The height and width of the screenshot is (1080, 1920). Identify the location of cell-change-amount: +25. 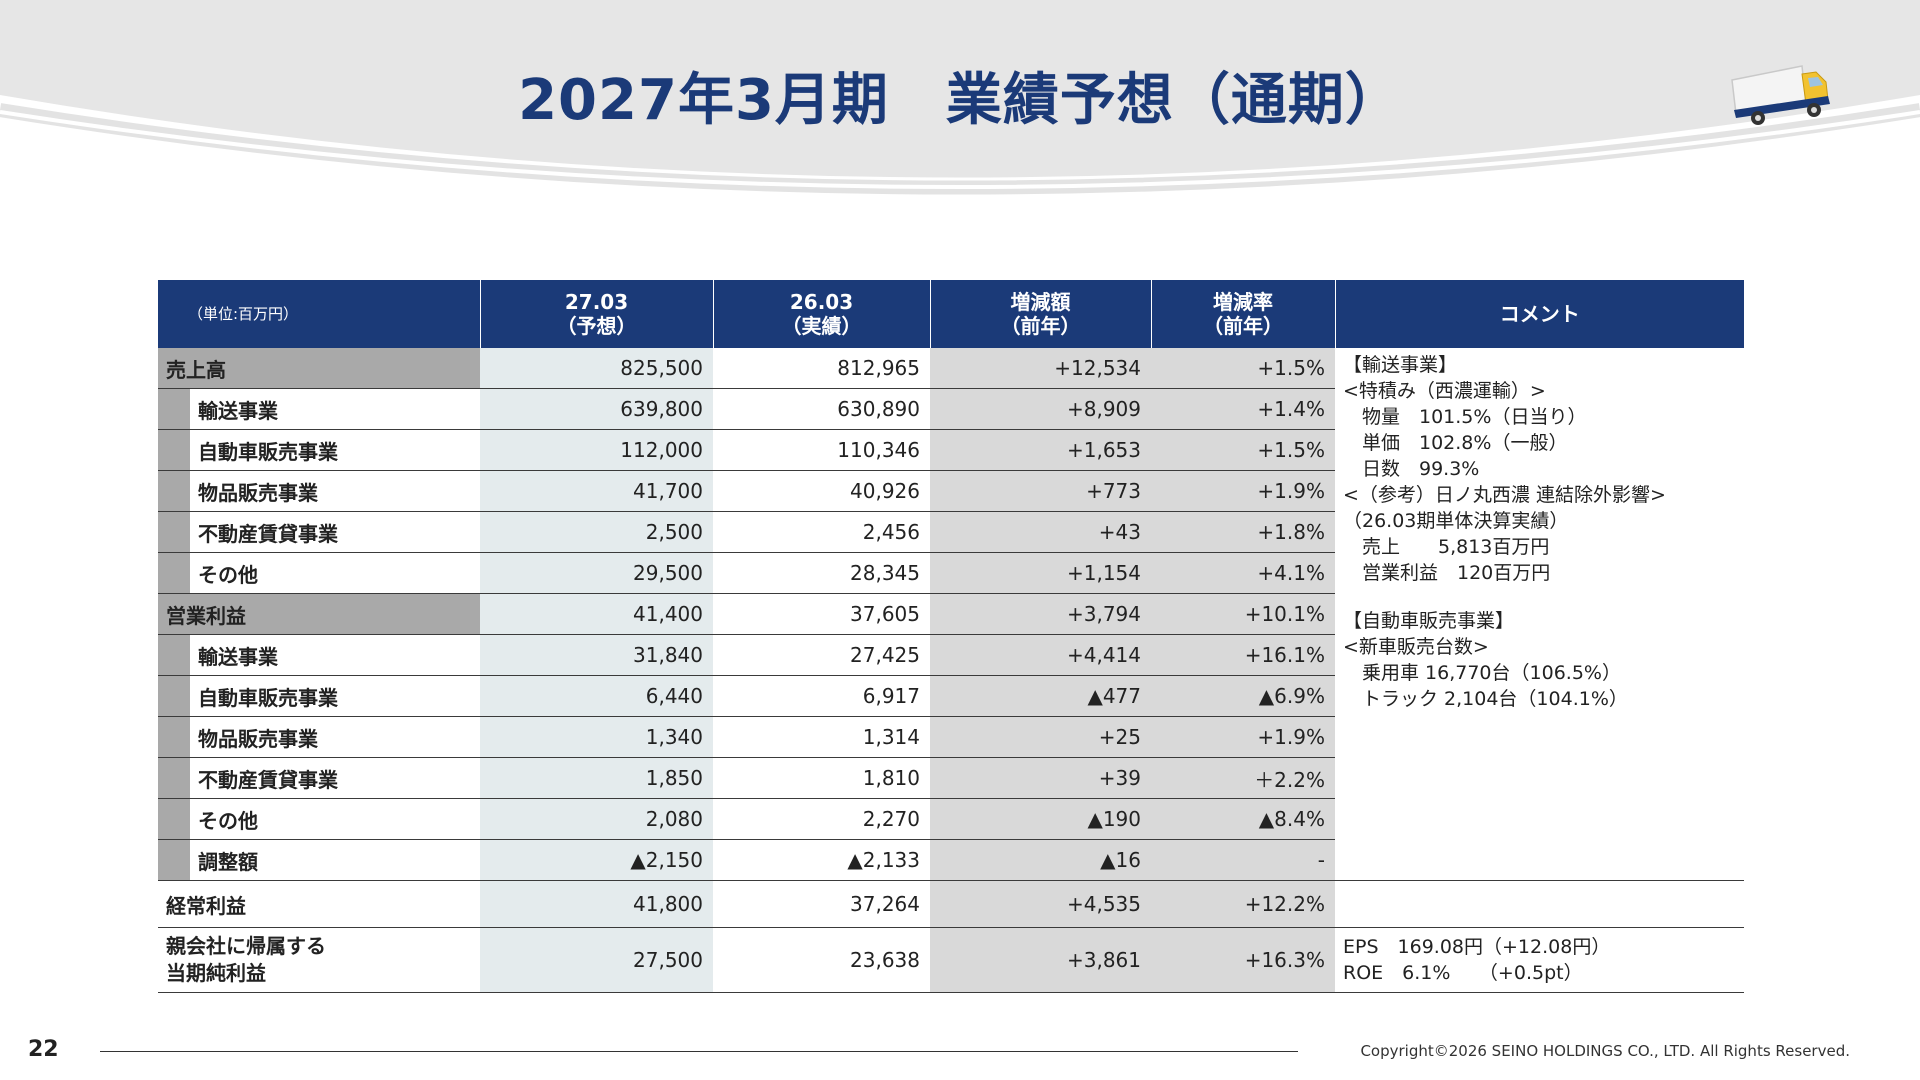
(1040, 737).